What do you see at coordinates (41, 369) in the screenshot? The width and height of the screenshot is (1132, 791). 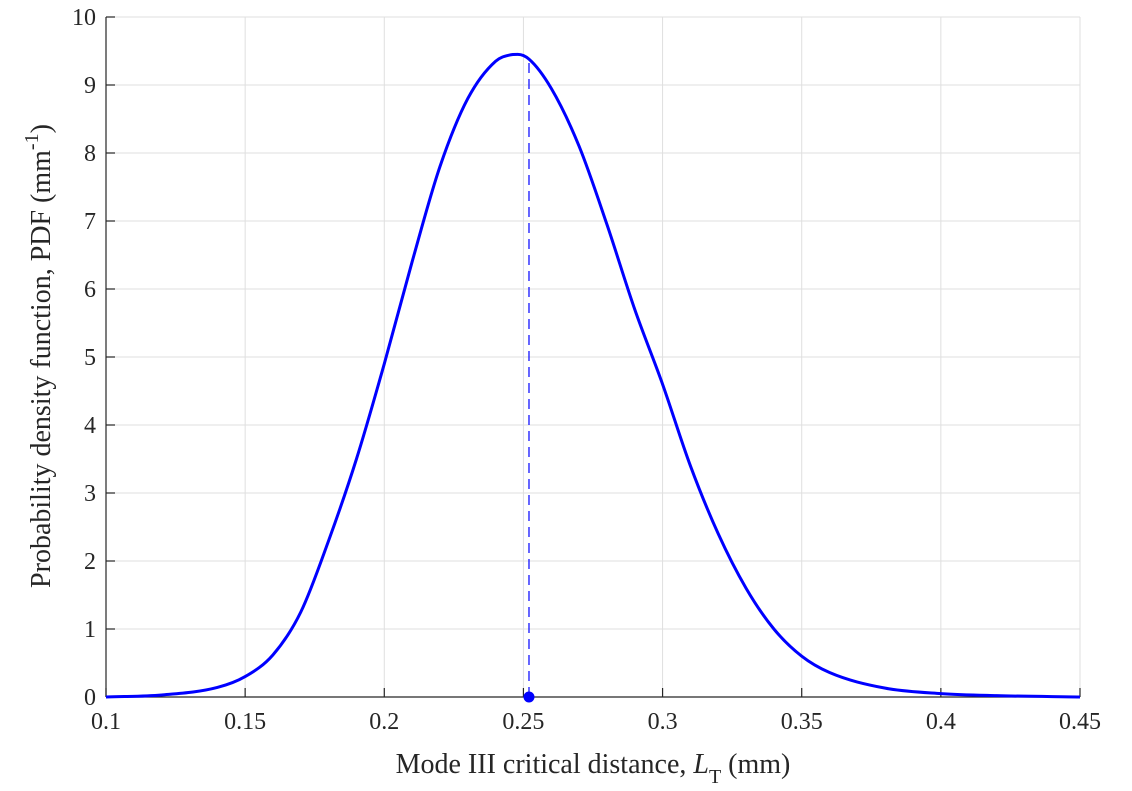 I see `y-axis-title-text: Probability density function, PDF (mm` at bounding box center [41, 369].